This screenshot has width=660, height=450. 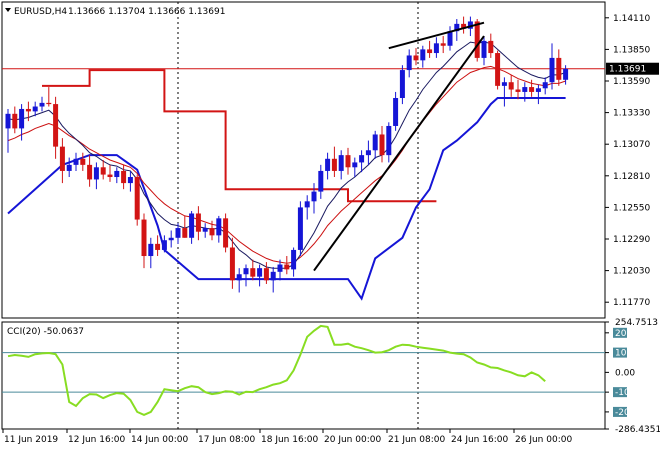 I want to click on cci-y-tick-label: -100, so click(x=625, y=393).